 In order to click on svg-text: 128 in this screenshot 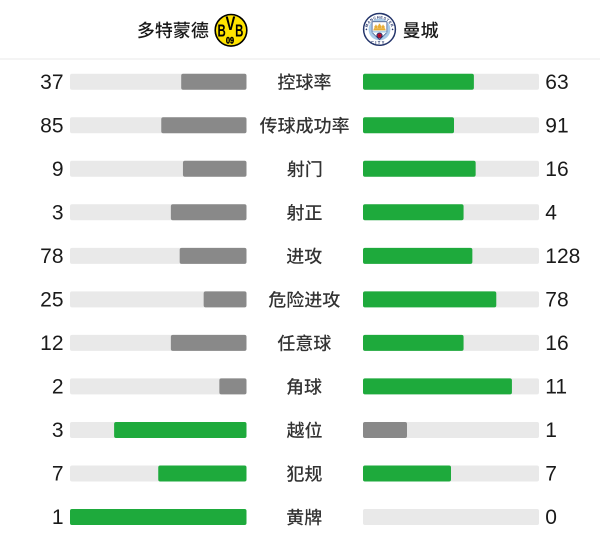, I will do `click(562, 256)`.